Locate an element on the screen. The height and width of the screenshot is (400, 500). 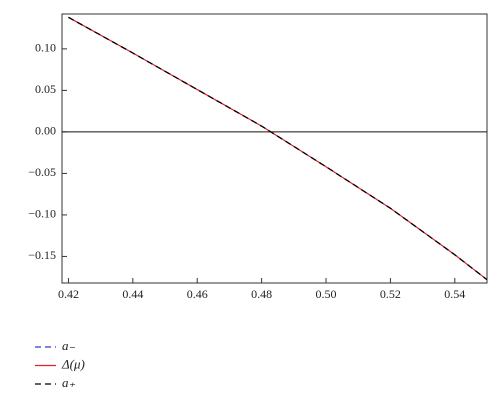
x-tick-label: 0.44 is located at coordinates (132, 294).